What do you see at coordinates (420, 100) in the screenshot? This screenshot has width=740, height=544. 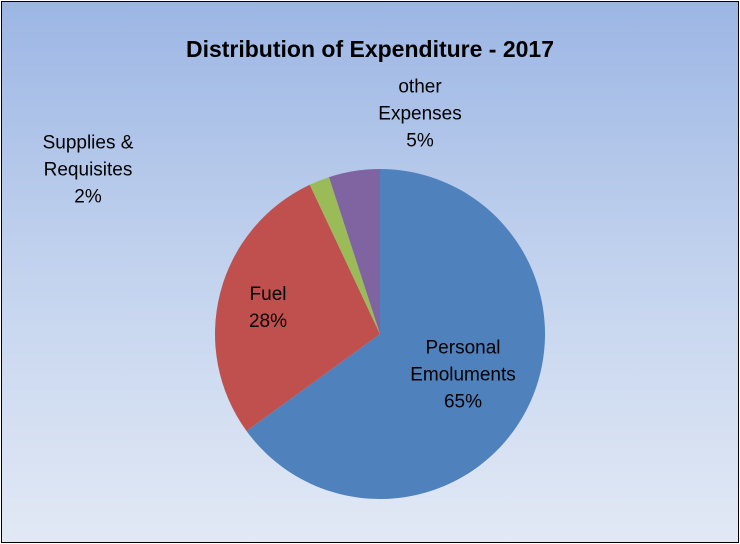 I see `category-label: other Expenses` at bounding box center [420, 100].